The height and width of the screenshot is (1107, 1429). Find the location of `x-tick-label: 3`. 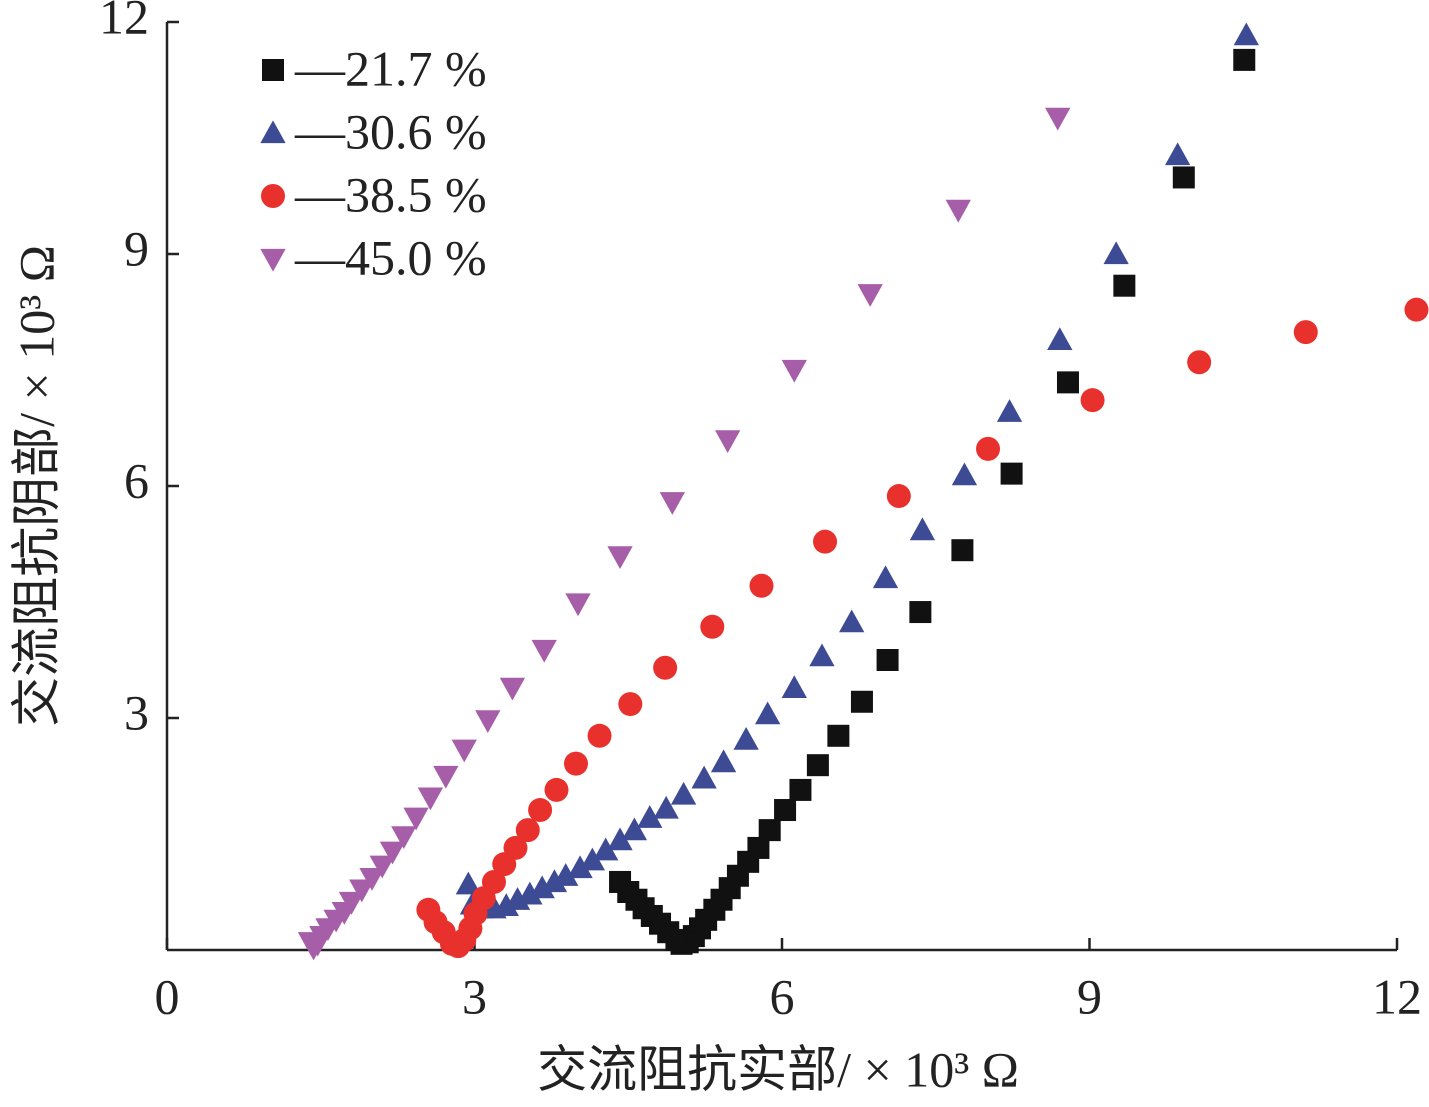

x-tick-label: 3 is located at coordinates (474, 996).